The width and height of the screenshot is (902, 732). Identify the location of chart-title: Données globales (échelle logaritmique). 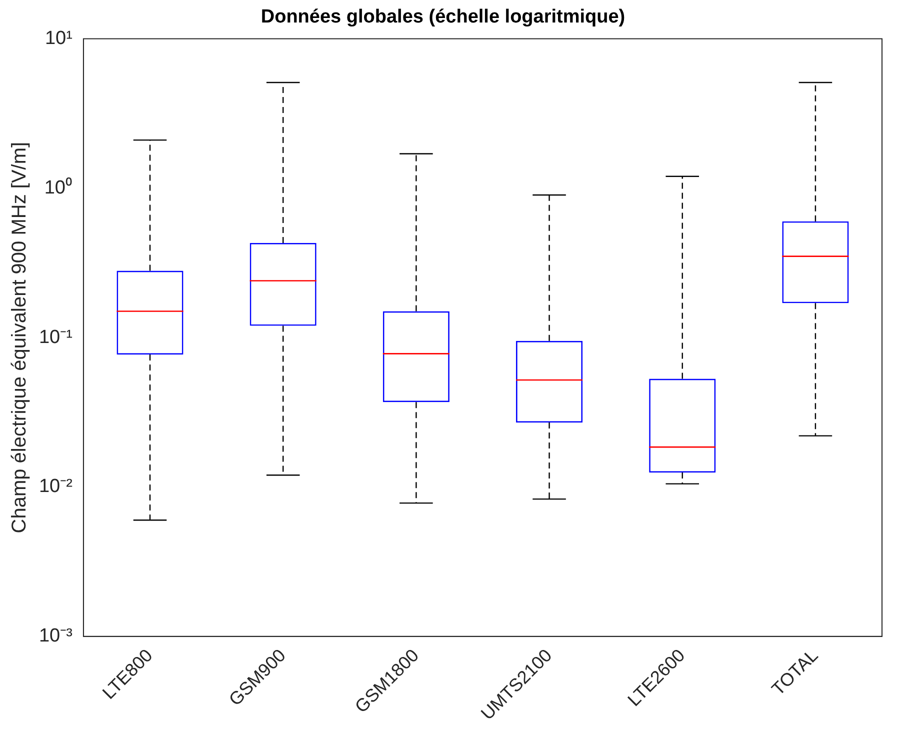
(443, 17).